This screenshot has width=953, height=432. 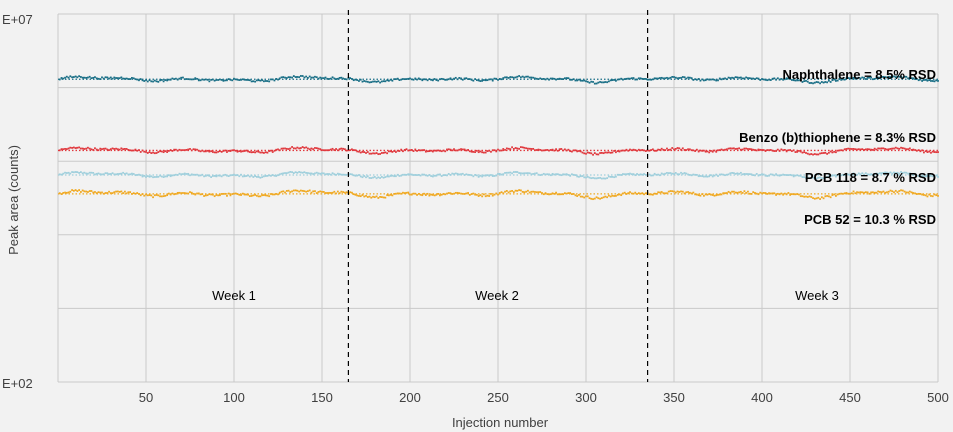 I want to click on x-tick-label: 500, so click(x=938, y=397).